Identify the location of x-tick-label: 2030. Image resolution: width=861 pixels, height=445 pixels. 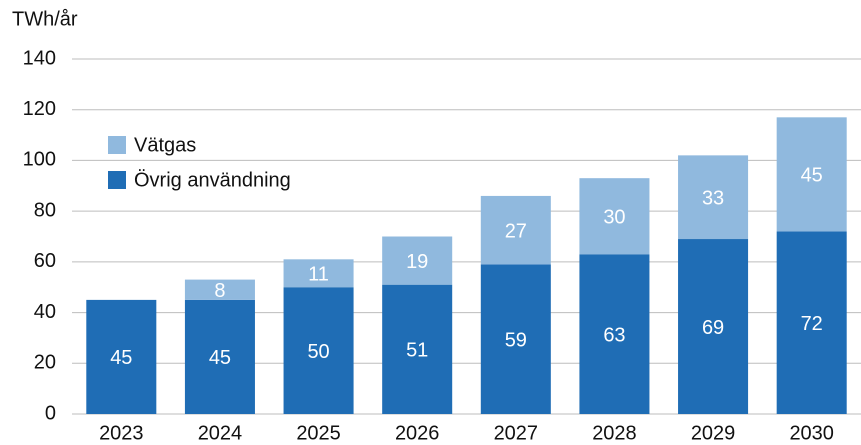
(811, 433).